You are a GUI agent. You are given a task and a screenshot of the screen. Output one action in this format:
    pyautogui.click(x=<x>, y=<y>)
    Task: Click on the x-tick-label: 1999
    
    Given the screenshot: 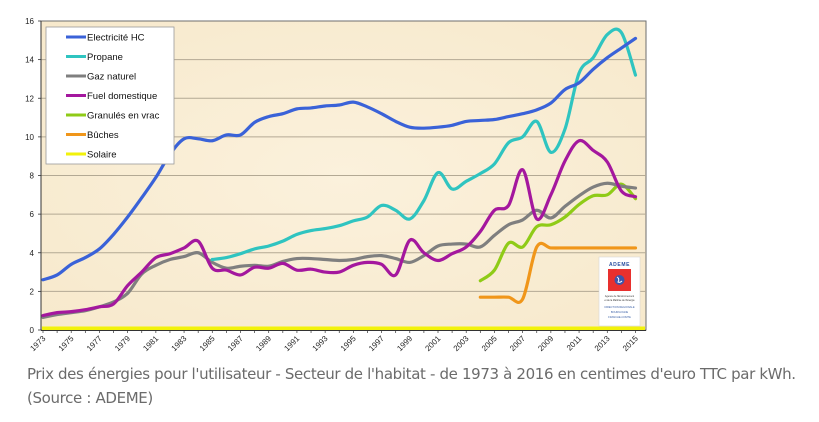 What is the action you would take?
    pyautogui.click(x=404, y=343)
    